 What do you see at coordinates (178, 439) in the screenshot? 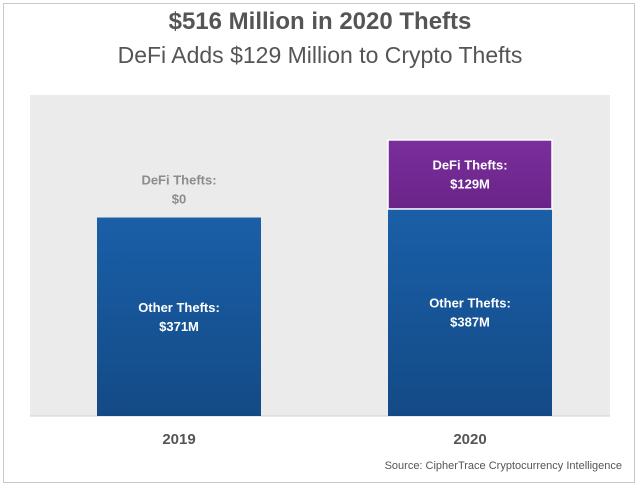
I see `x-tick-label-2019: 2019` at bounding box center [178, 439].